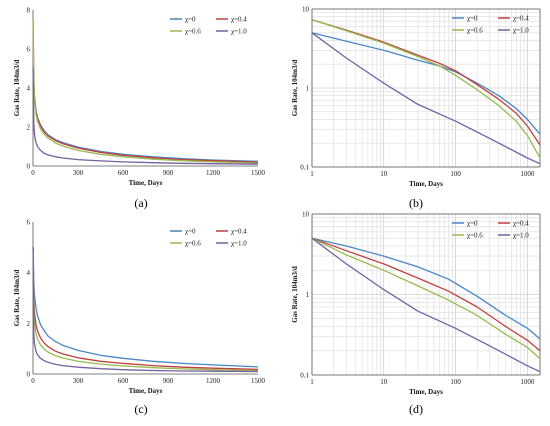 This screenshot has width=550, height=426. What do you see at coordinates (416, 409) in the screenshot?
I see `panel-caption: (d)` at bounding box center [416, 409].